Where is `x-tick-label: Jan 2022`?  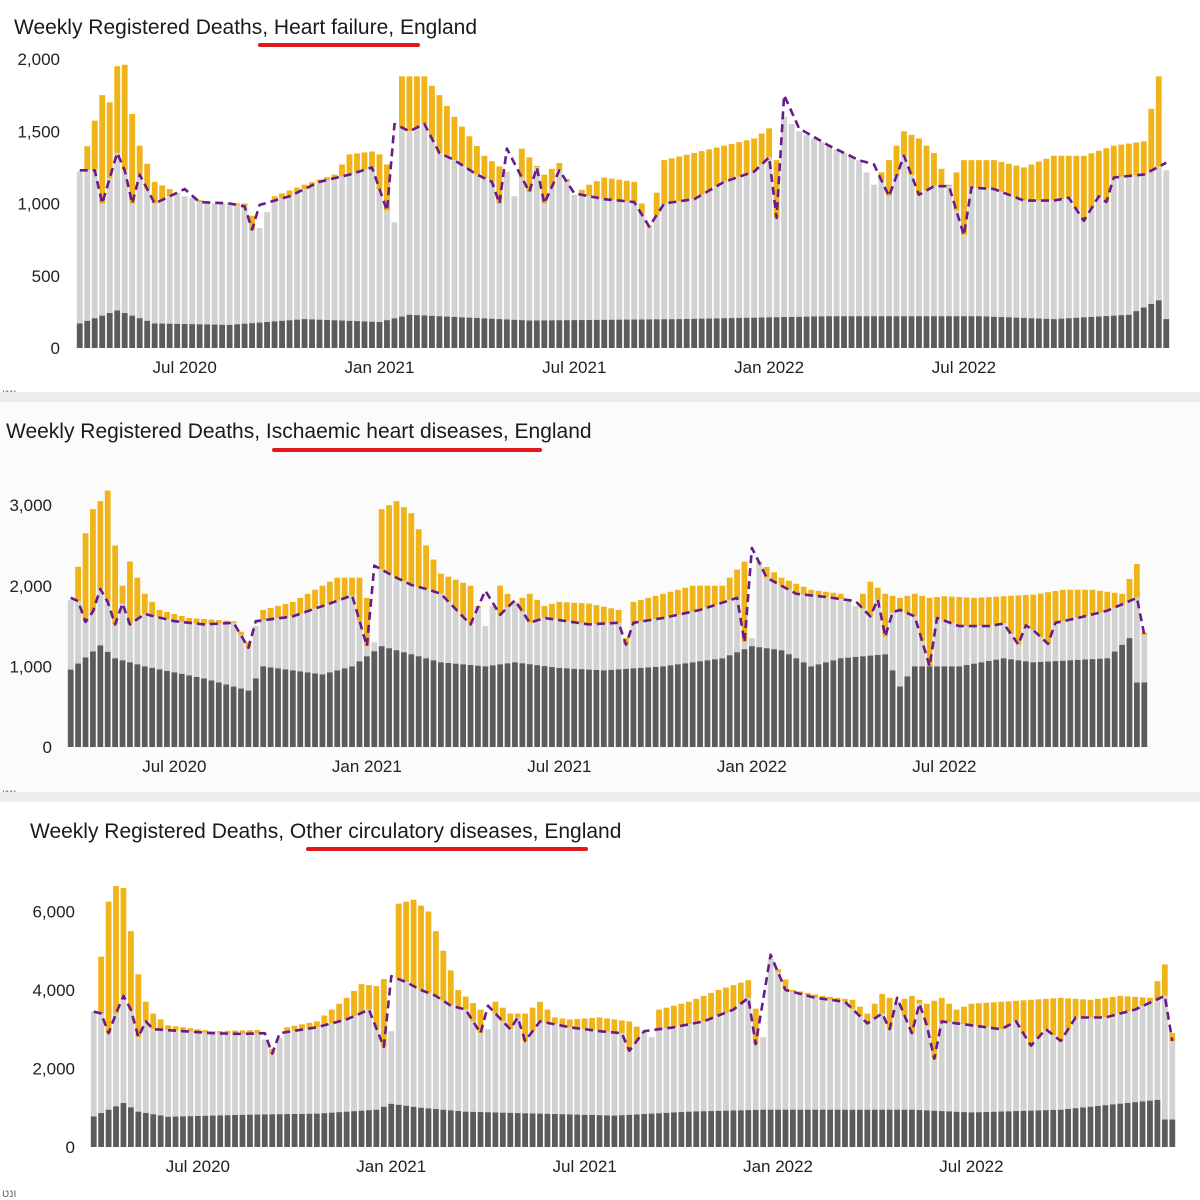 x-tick-label: Jan 2022 is located at coordinates (752, 766).